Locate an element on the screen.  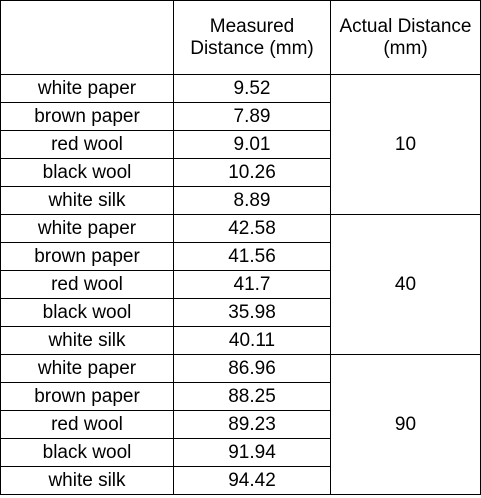
measured-cell: 10.26 is located at coordinates (252, 172).